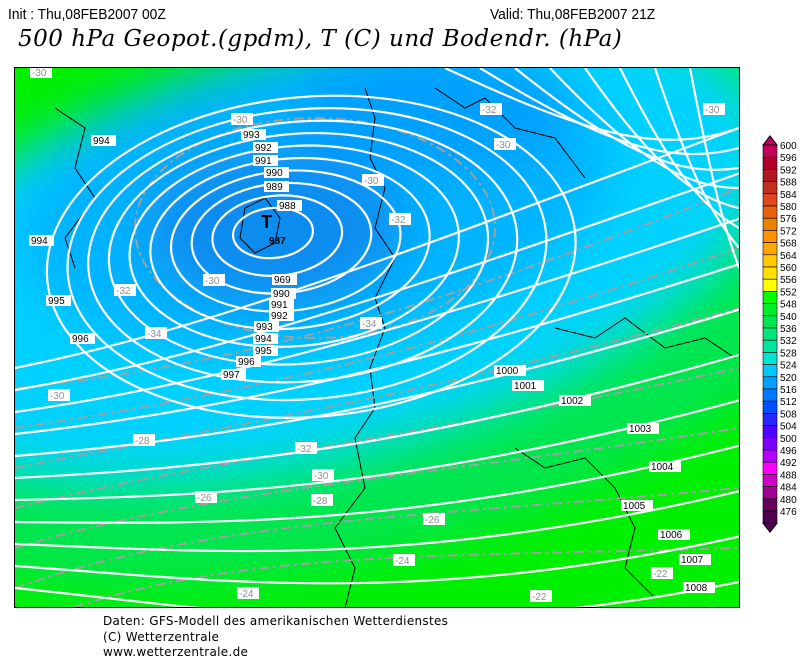  Describe the element at coordinates (671, 535) in the screenshot. I see `isobar-label: 1006` at that location.